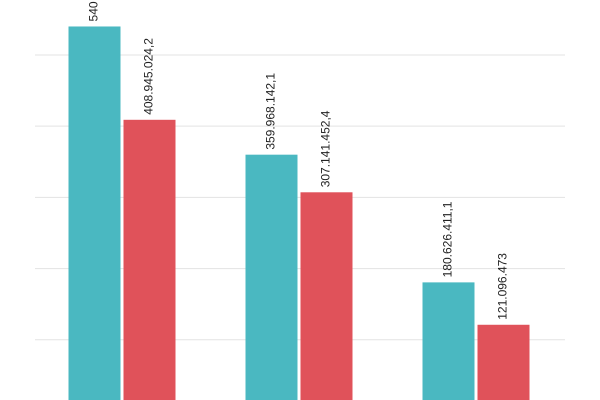 The width and height of the screenshot is (600, 400). Describe the element at coordinates (503, 286) in the screenshot. I see `value-label: 121.096.473` at that location.